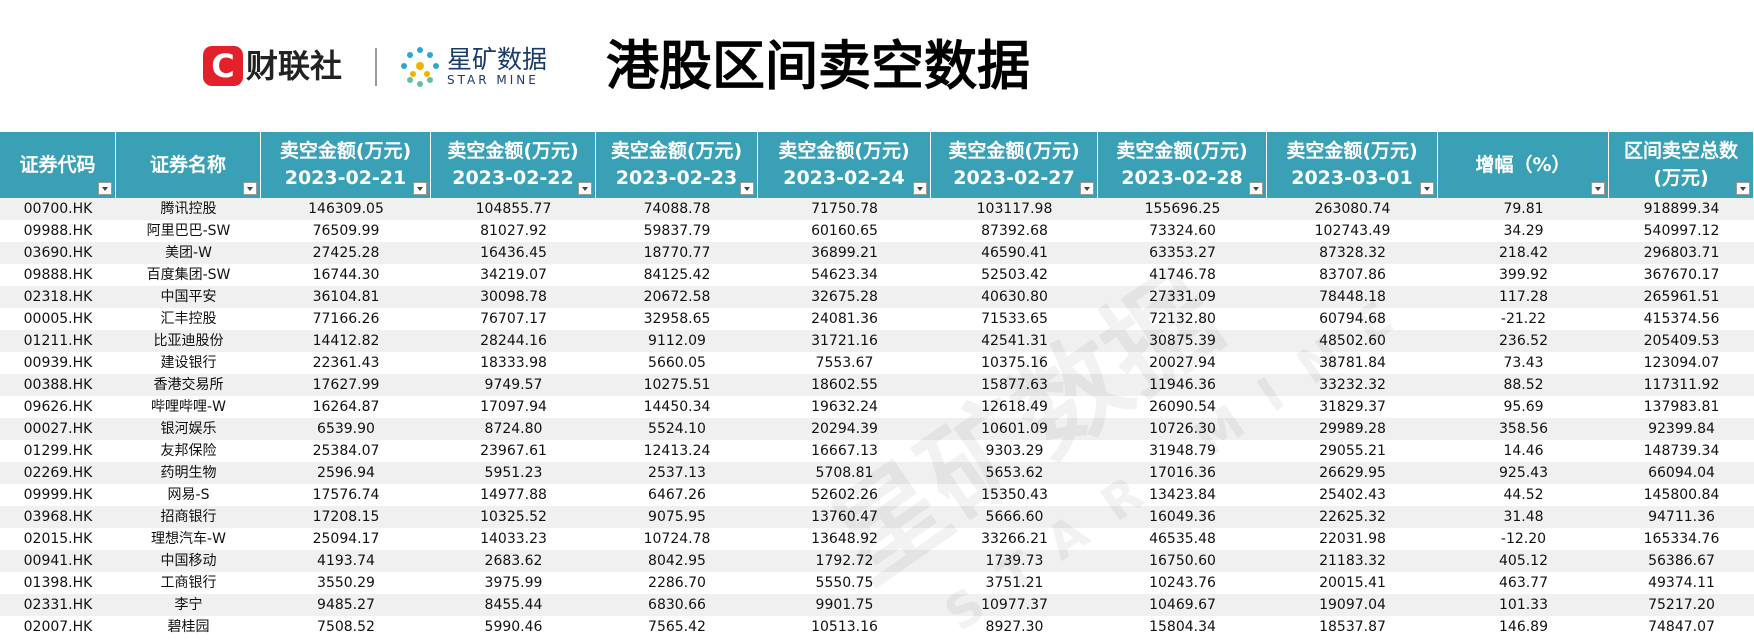  What do you see at coordinates (188, 297) in the screenshot?
I see `table-cell: 中国平安` at bounding box center [188, 297].